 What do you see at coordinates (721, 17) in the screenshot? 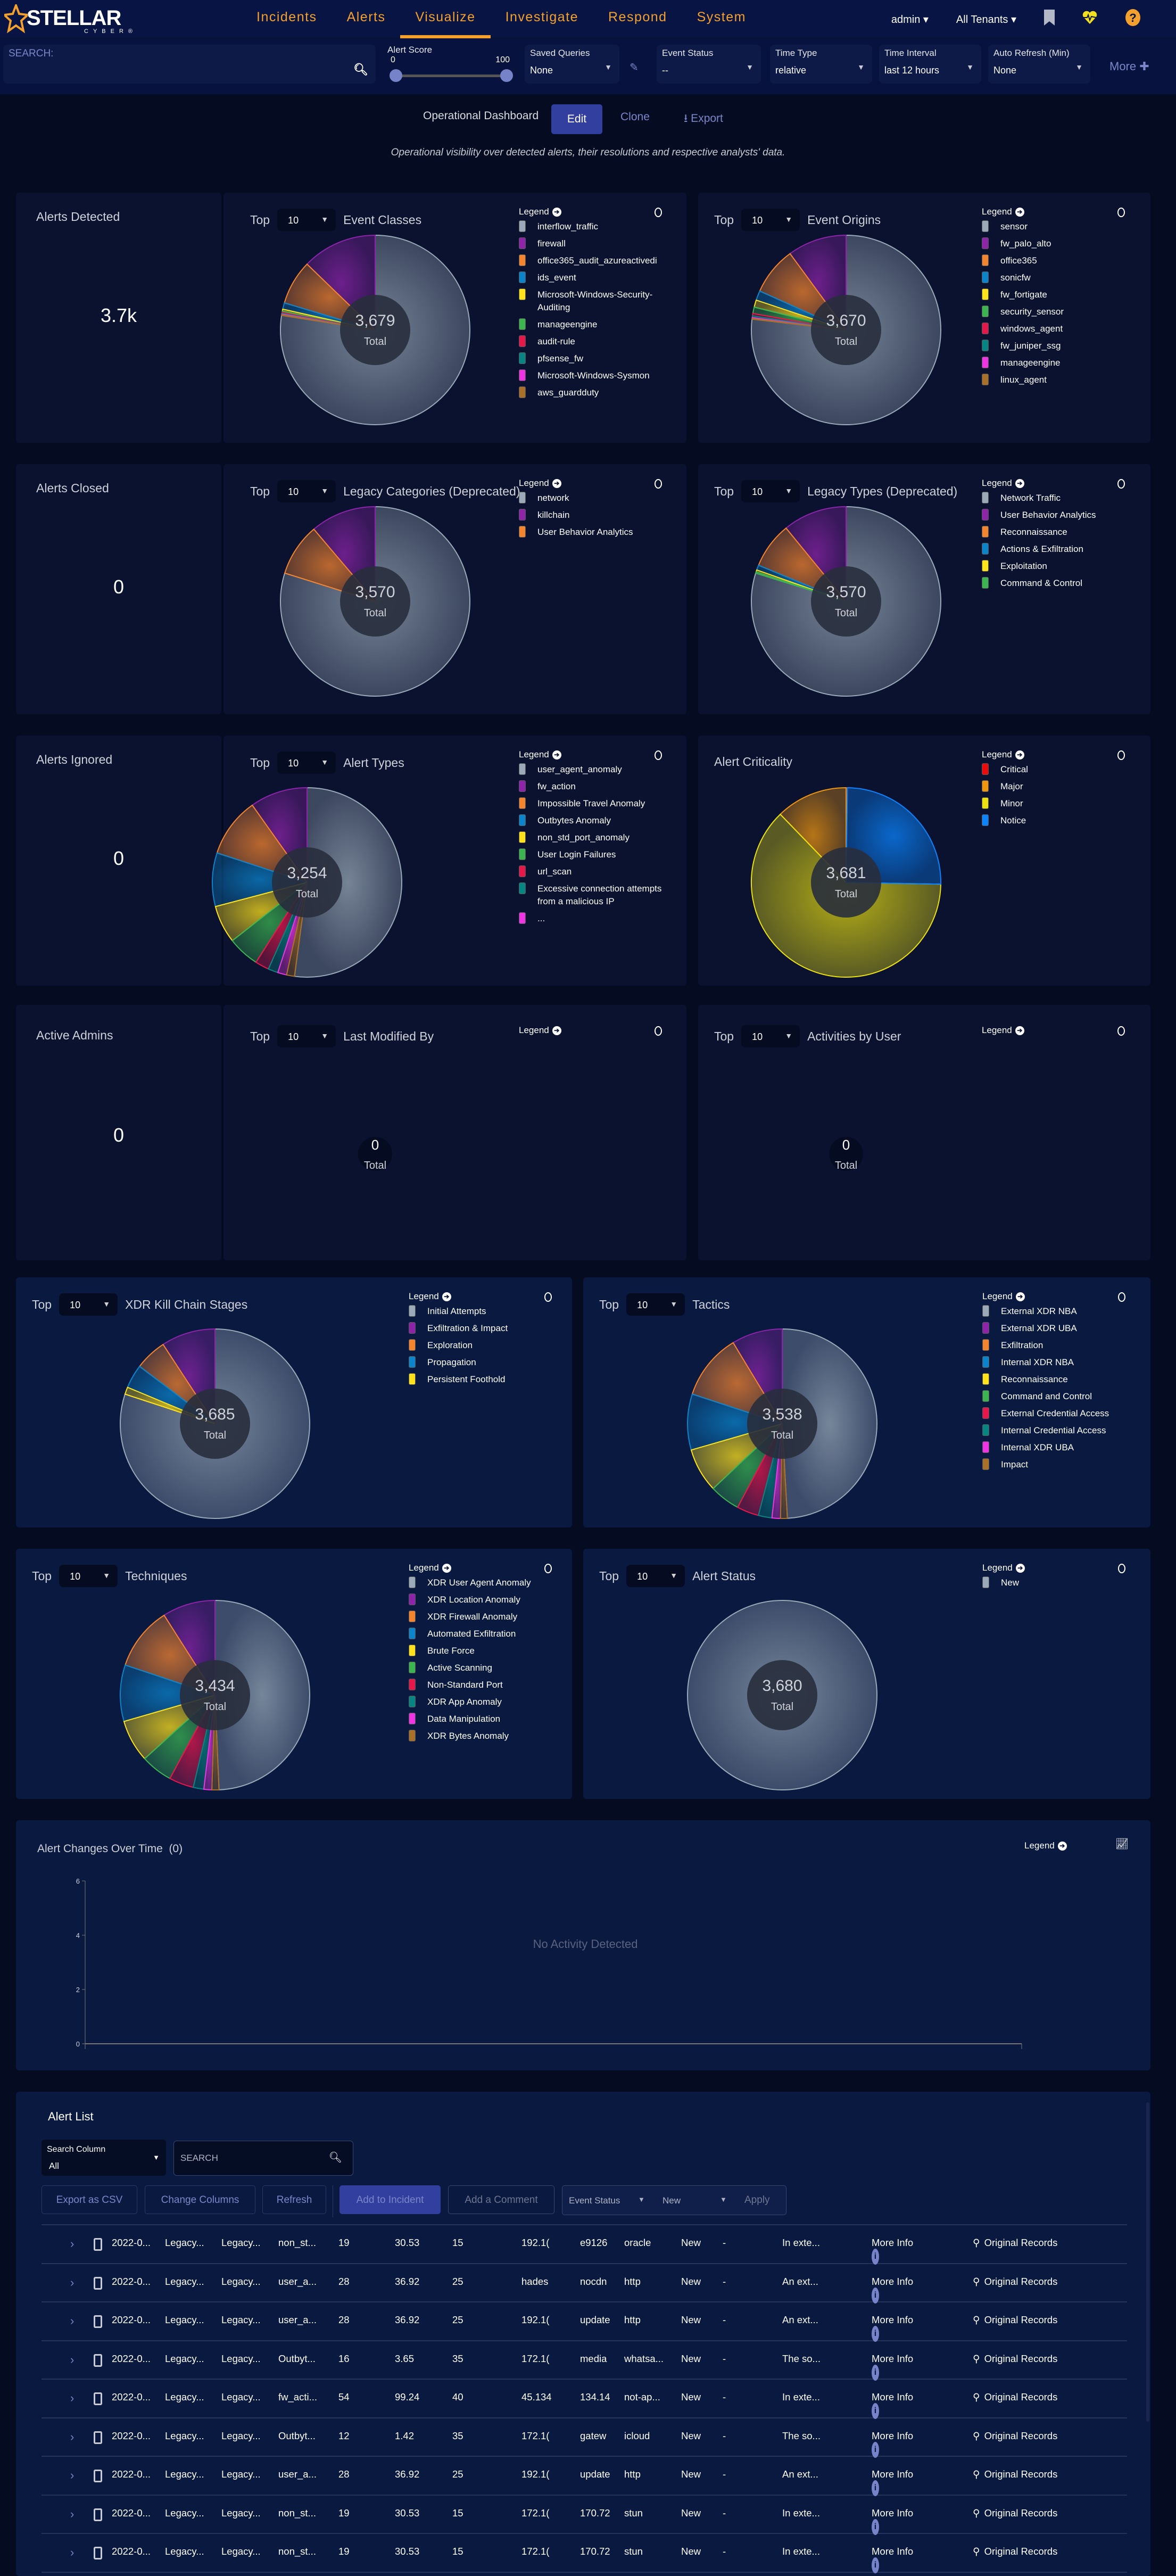
I see `nav-system: System` at bounding box center [721, 17].